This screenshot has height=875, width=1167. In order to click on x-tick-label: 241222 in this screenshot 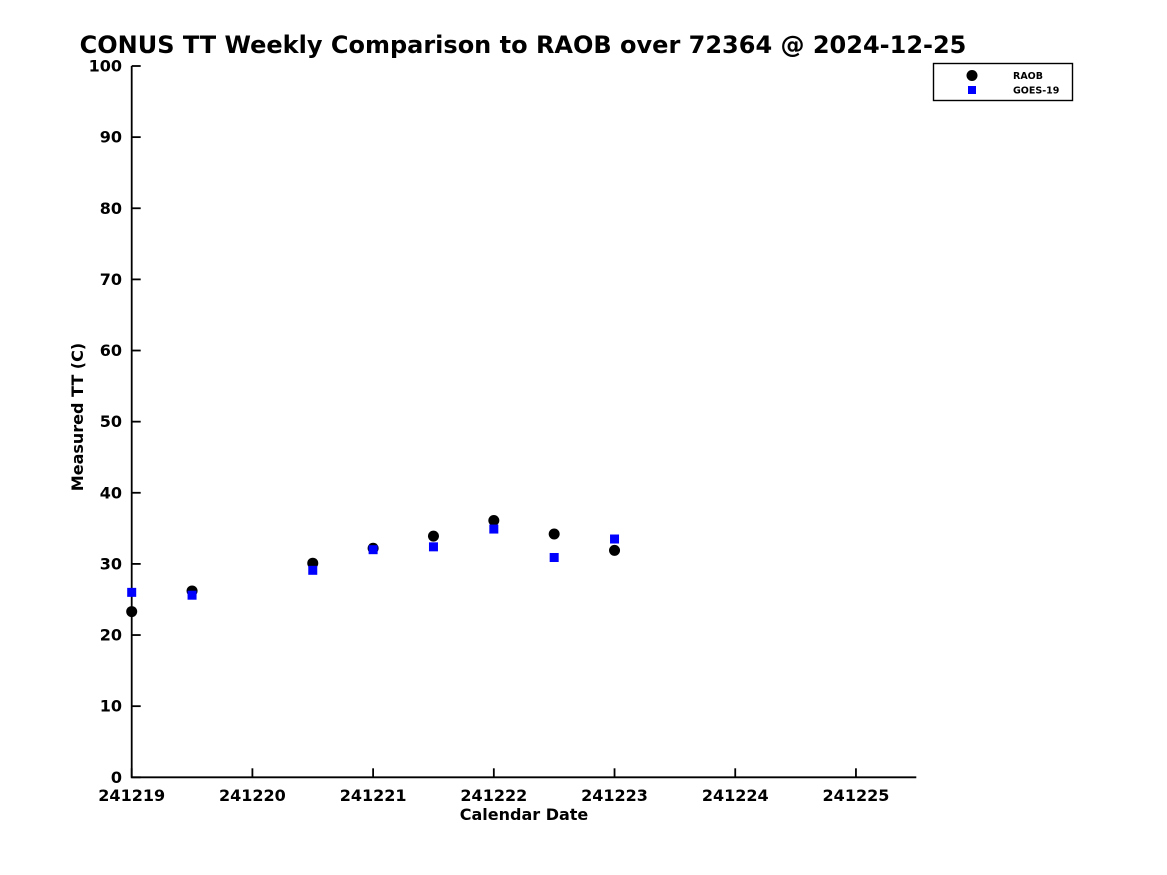, I will do `click(493, 795)`.